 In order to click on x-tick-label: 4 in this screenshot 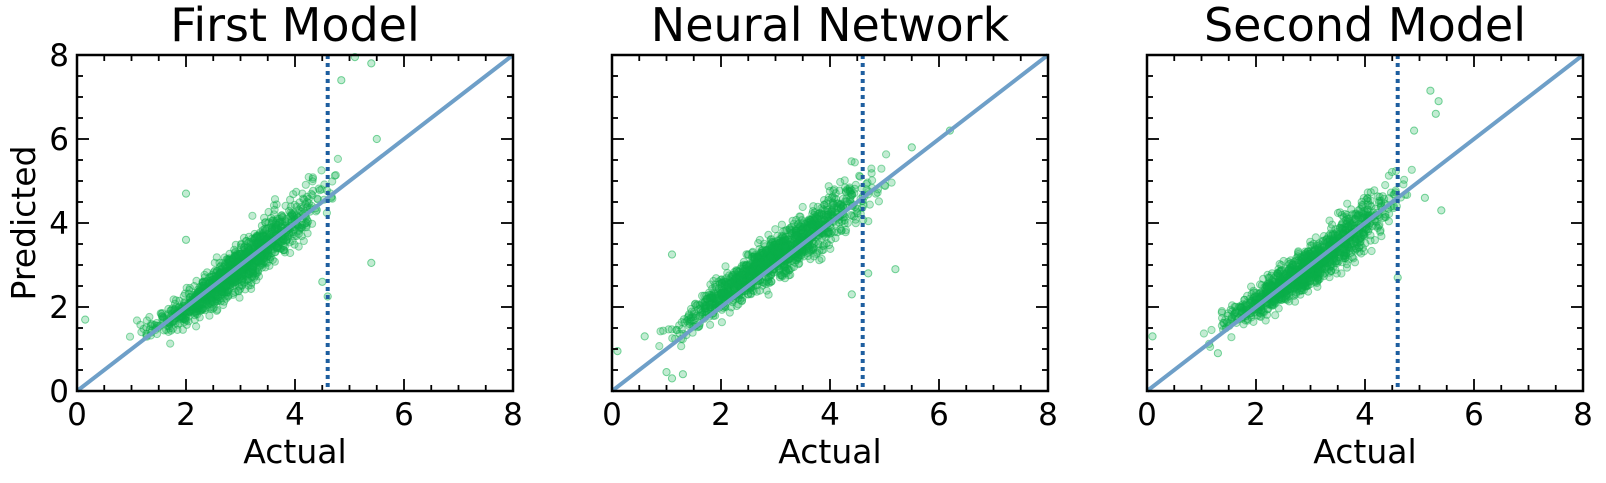, I will do `click(830, 415)`.